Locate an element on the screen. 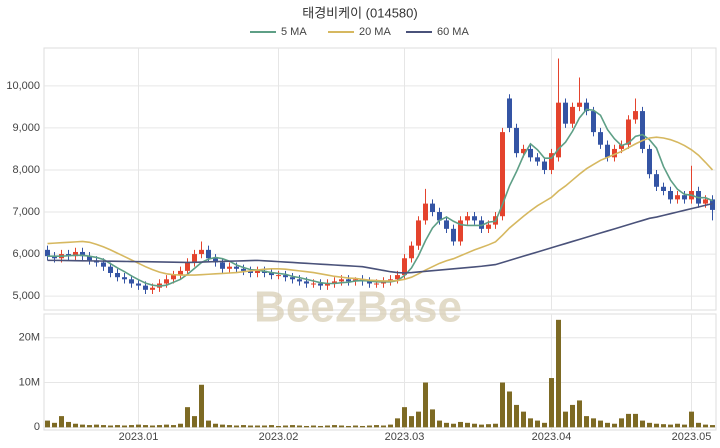 Image resolution: width=720 pixels, height=448 pixels. y-tick-label: 20M is located at coordinates (29, 338).